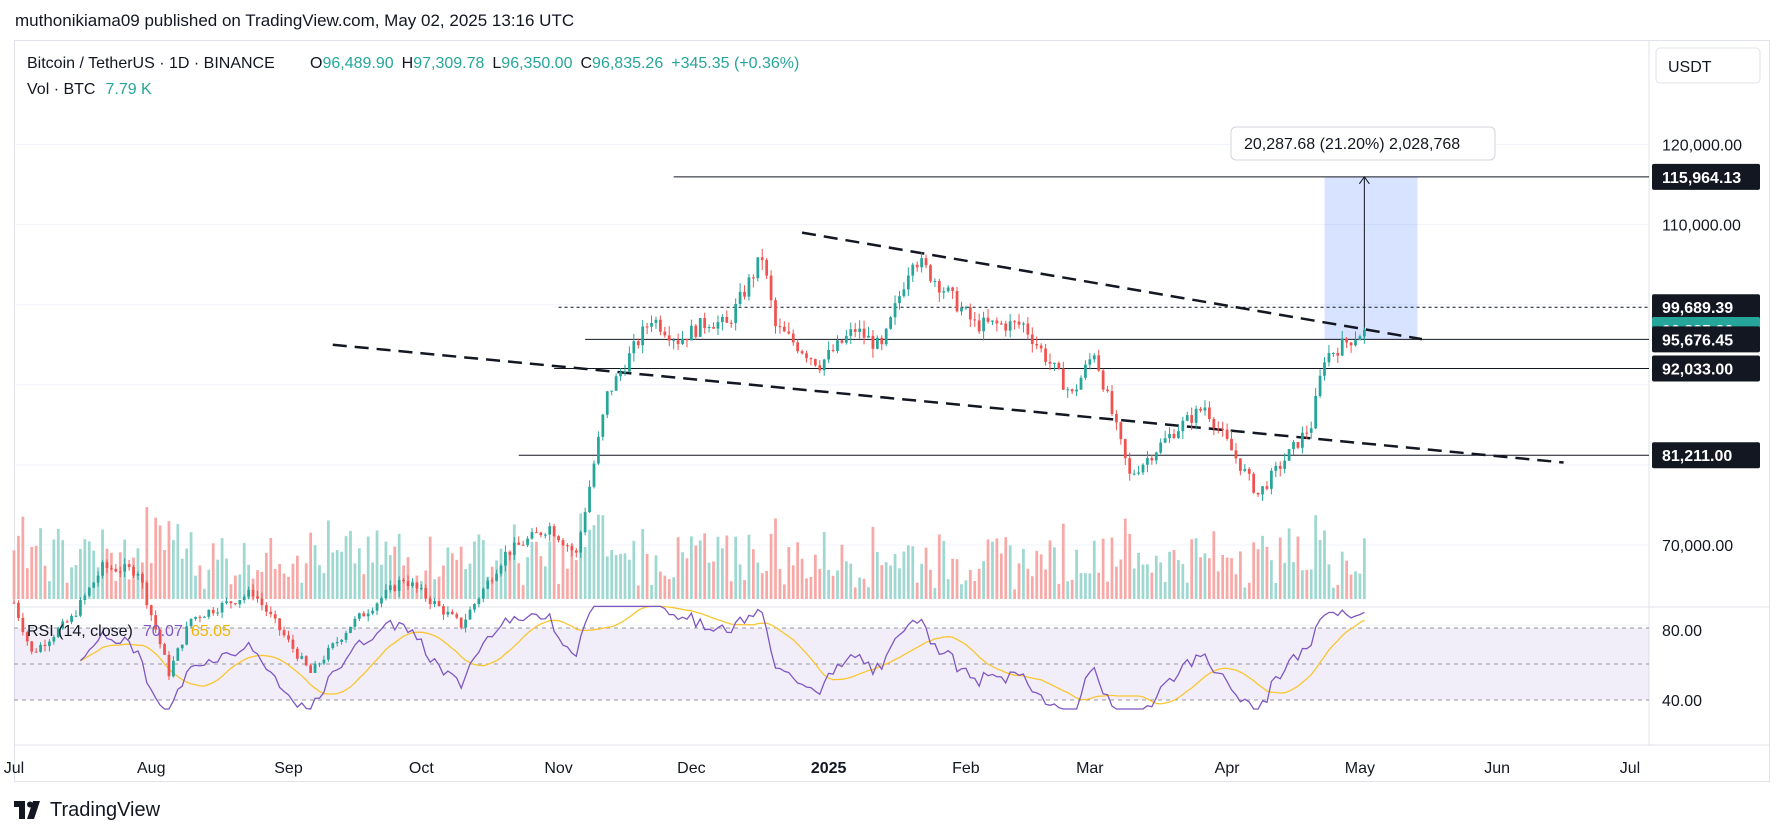  Describe the element at coordinates (1371, 257) in the screenshot. I see `measure-tool` at that location.